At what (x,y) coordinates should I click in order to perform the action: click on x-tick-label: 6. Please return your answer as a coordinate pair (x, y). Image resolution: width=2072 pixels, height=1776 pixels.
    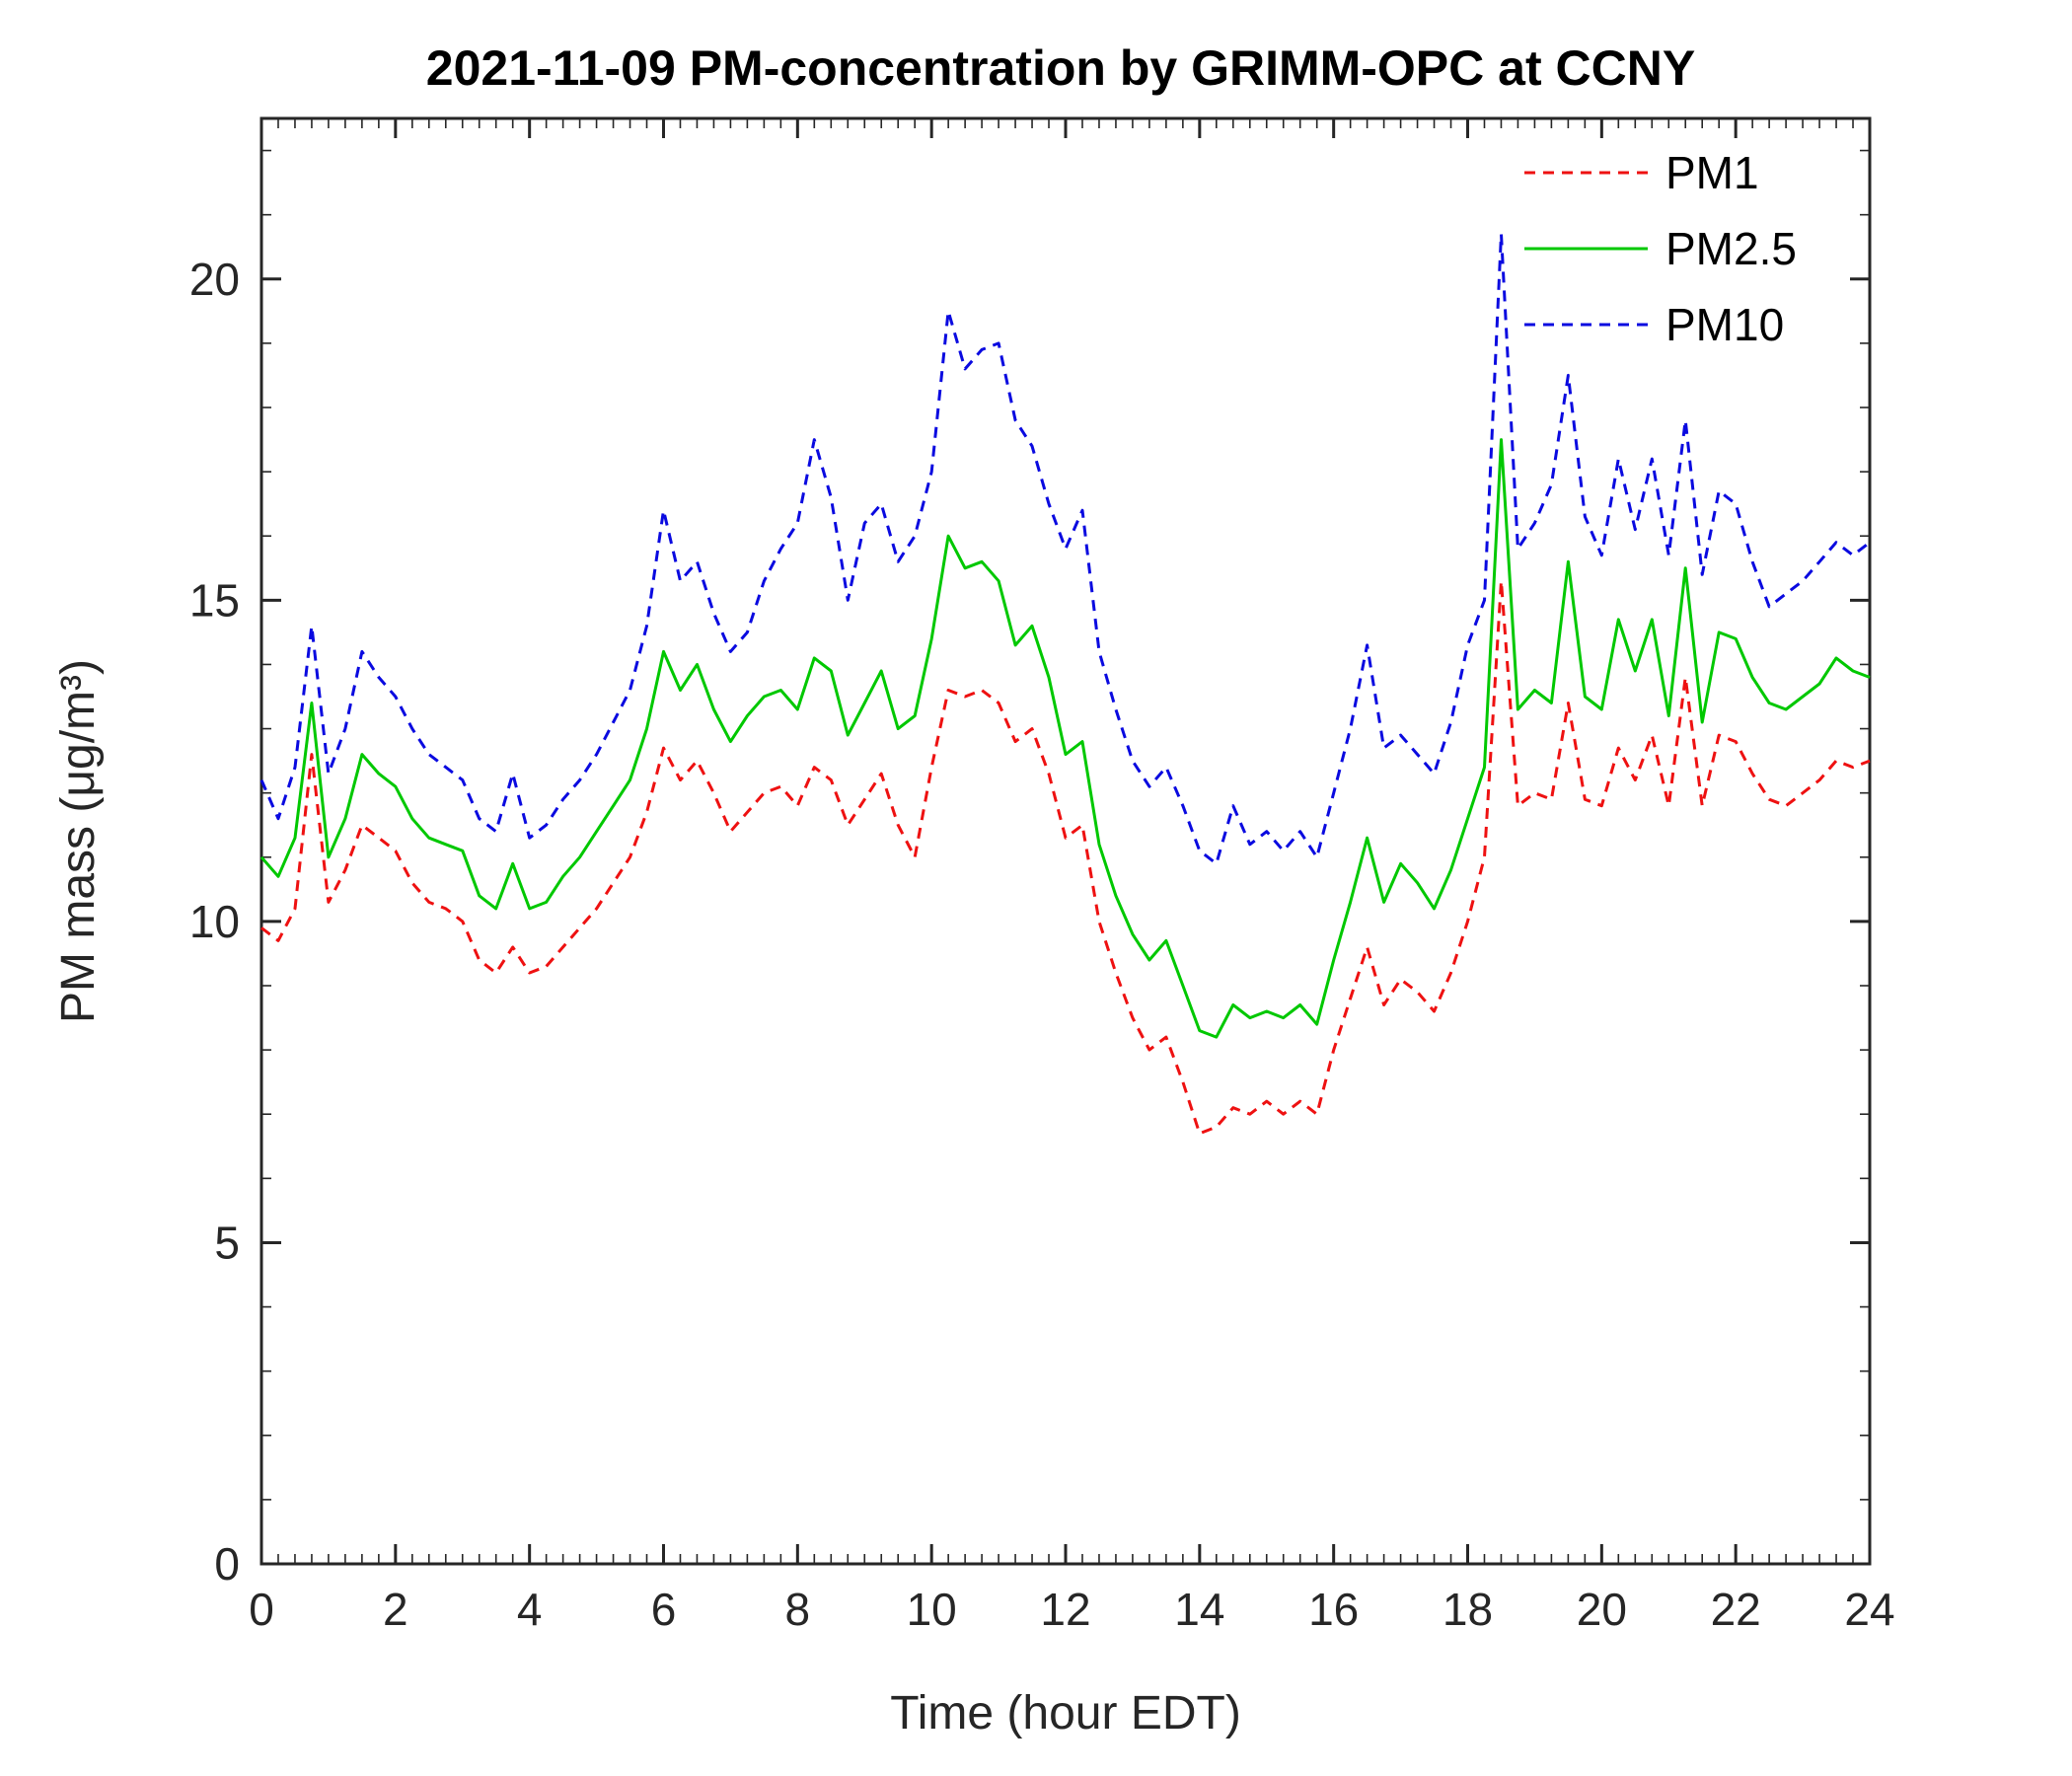
    Looking at the image, I should click on (664, 1610).